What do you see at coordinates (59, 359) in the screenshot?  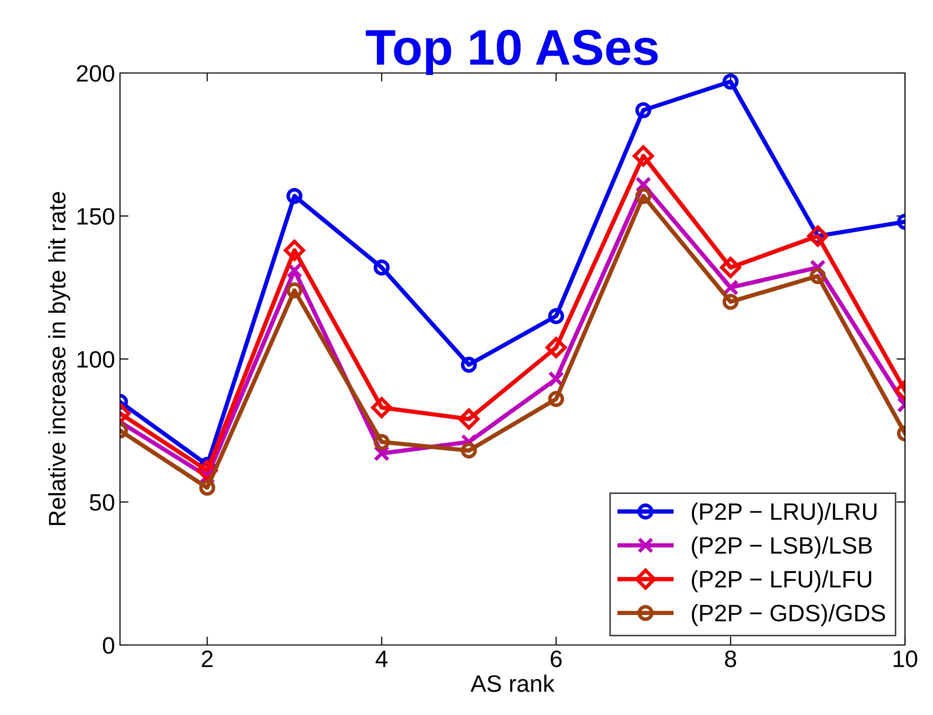 I see `y-axis-title: Relative increase in byte hit rate` at bounding box center [59, 359].